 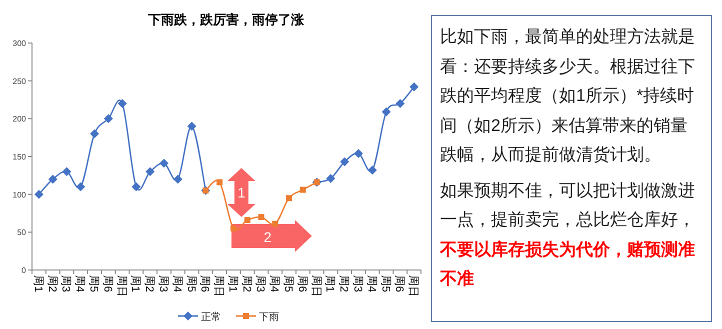 What do you see at coordinates (19, 43) in the screenshot?
I see `y-tick-label: 300` at bounding box center [19, 43].